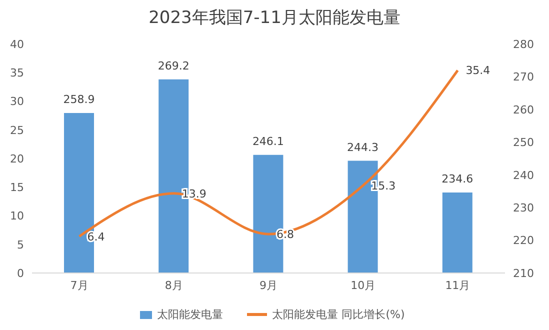  Describe the element at coordinates (17, 73) in the screenshot. I see `y-tick-label: 35` at that location.